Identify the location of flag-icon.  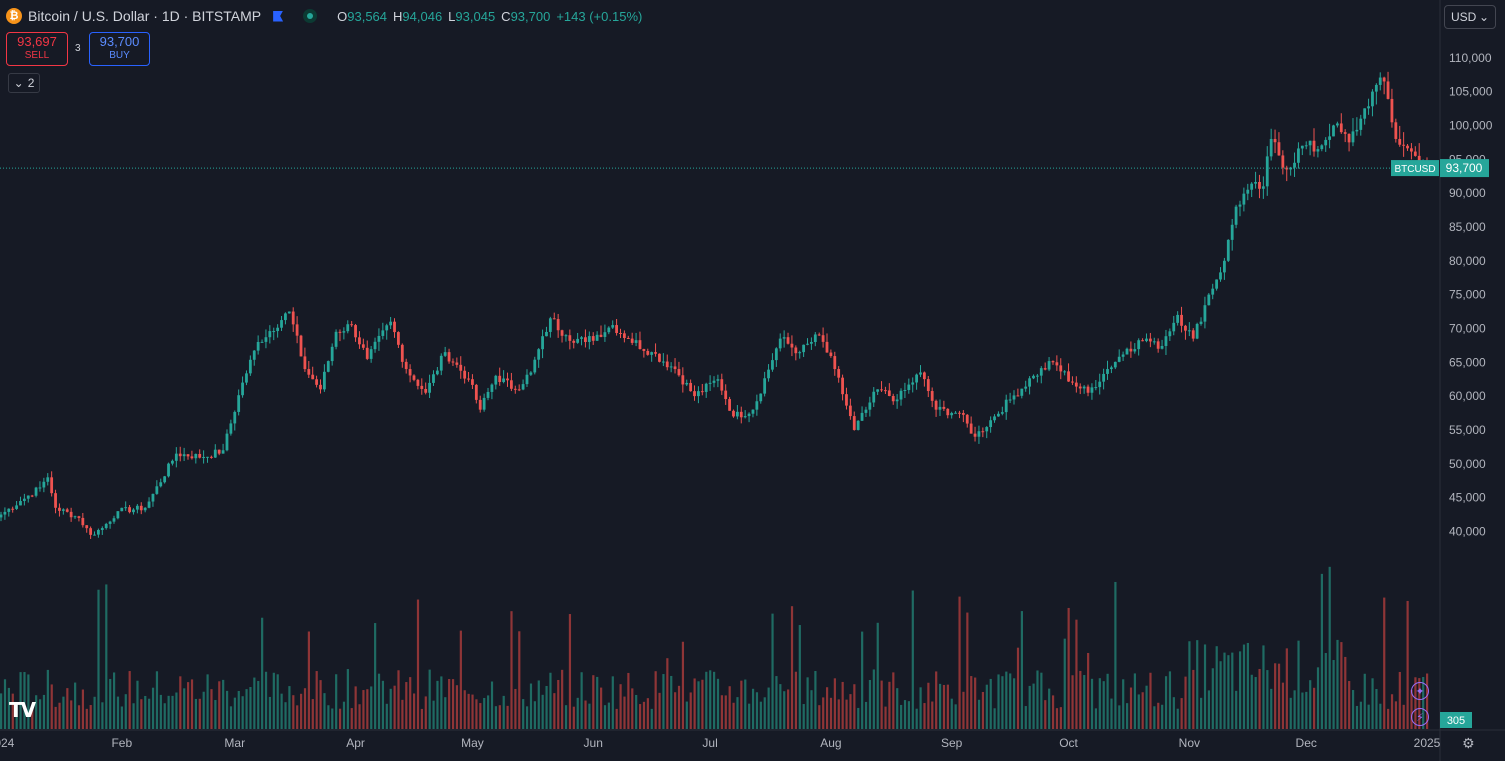
(278, 16).